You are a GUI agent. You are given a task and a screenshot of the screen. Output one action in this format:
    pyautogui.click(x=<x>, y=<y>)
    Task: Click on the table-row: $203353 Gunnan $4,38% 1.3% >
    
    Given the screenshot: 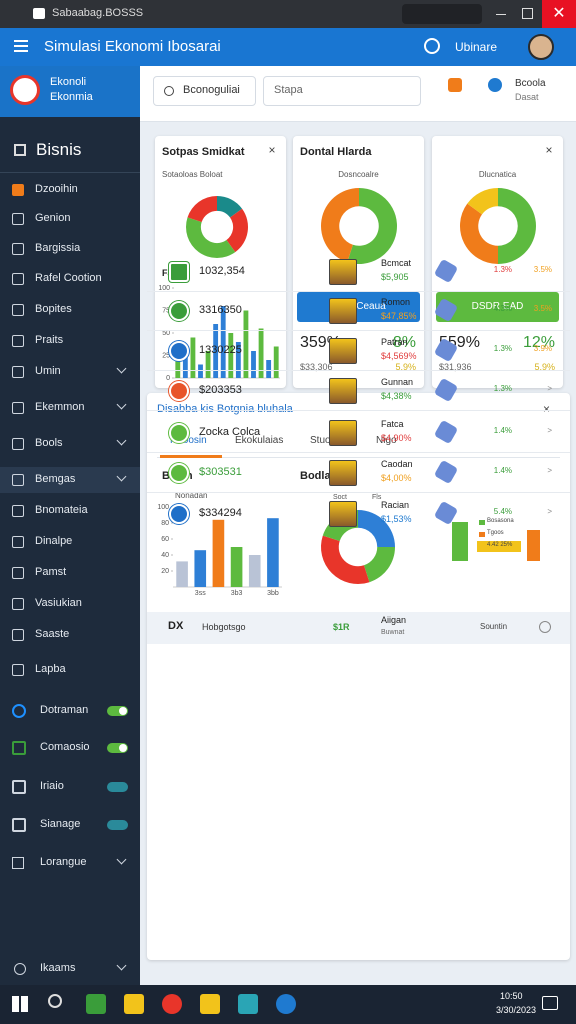 What is the action you would take?
    pyautogui.click(x=358, y=391)
    